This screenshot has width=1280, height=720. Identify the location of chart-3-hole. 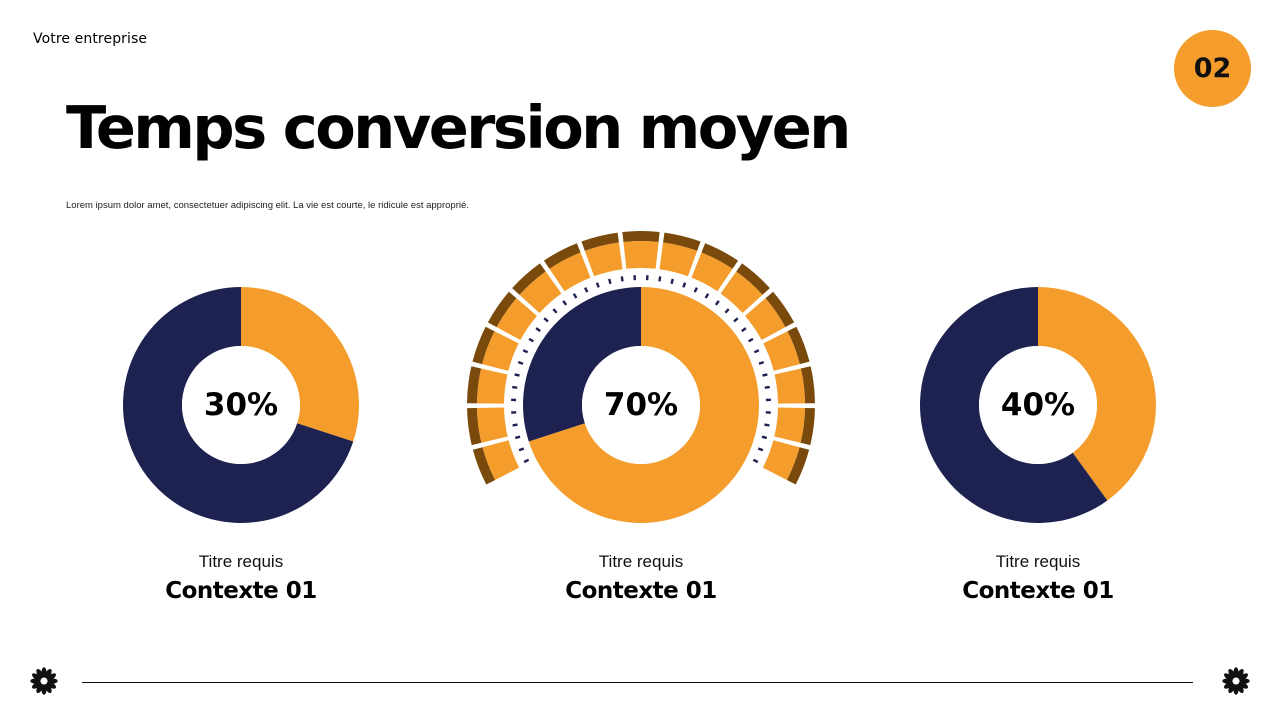
(1038, 405).